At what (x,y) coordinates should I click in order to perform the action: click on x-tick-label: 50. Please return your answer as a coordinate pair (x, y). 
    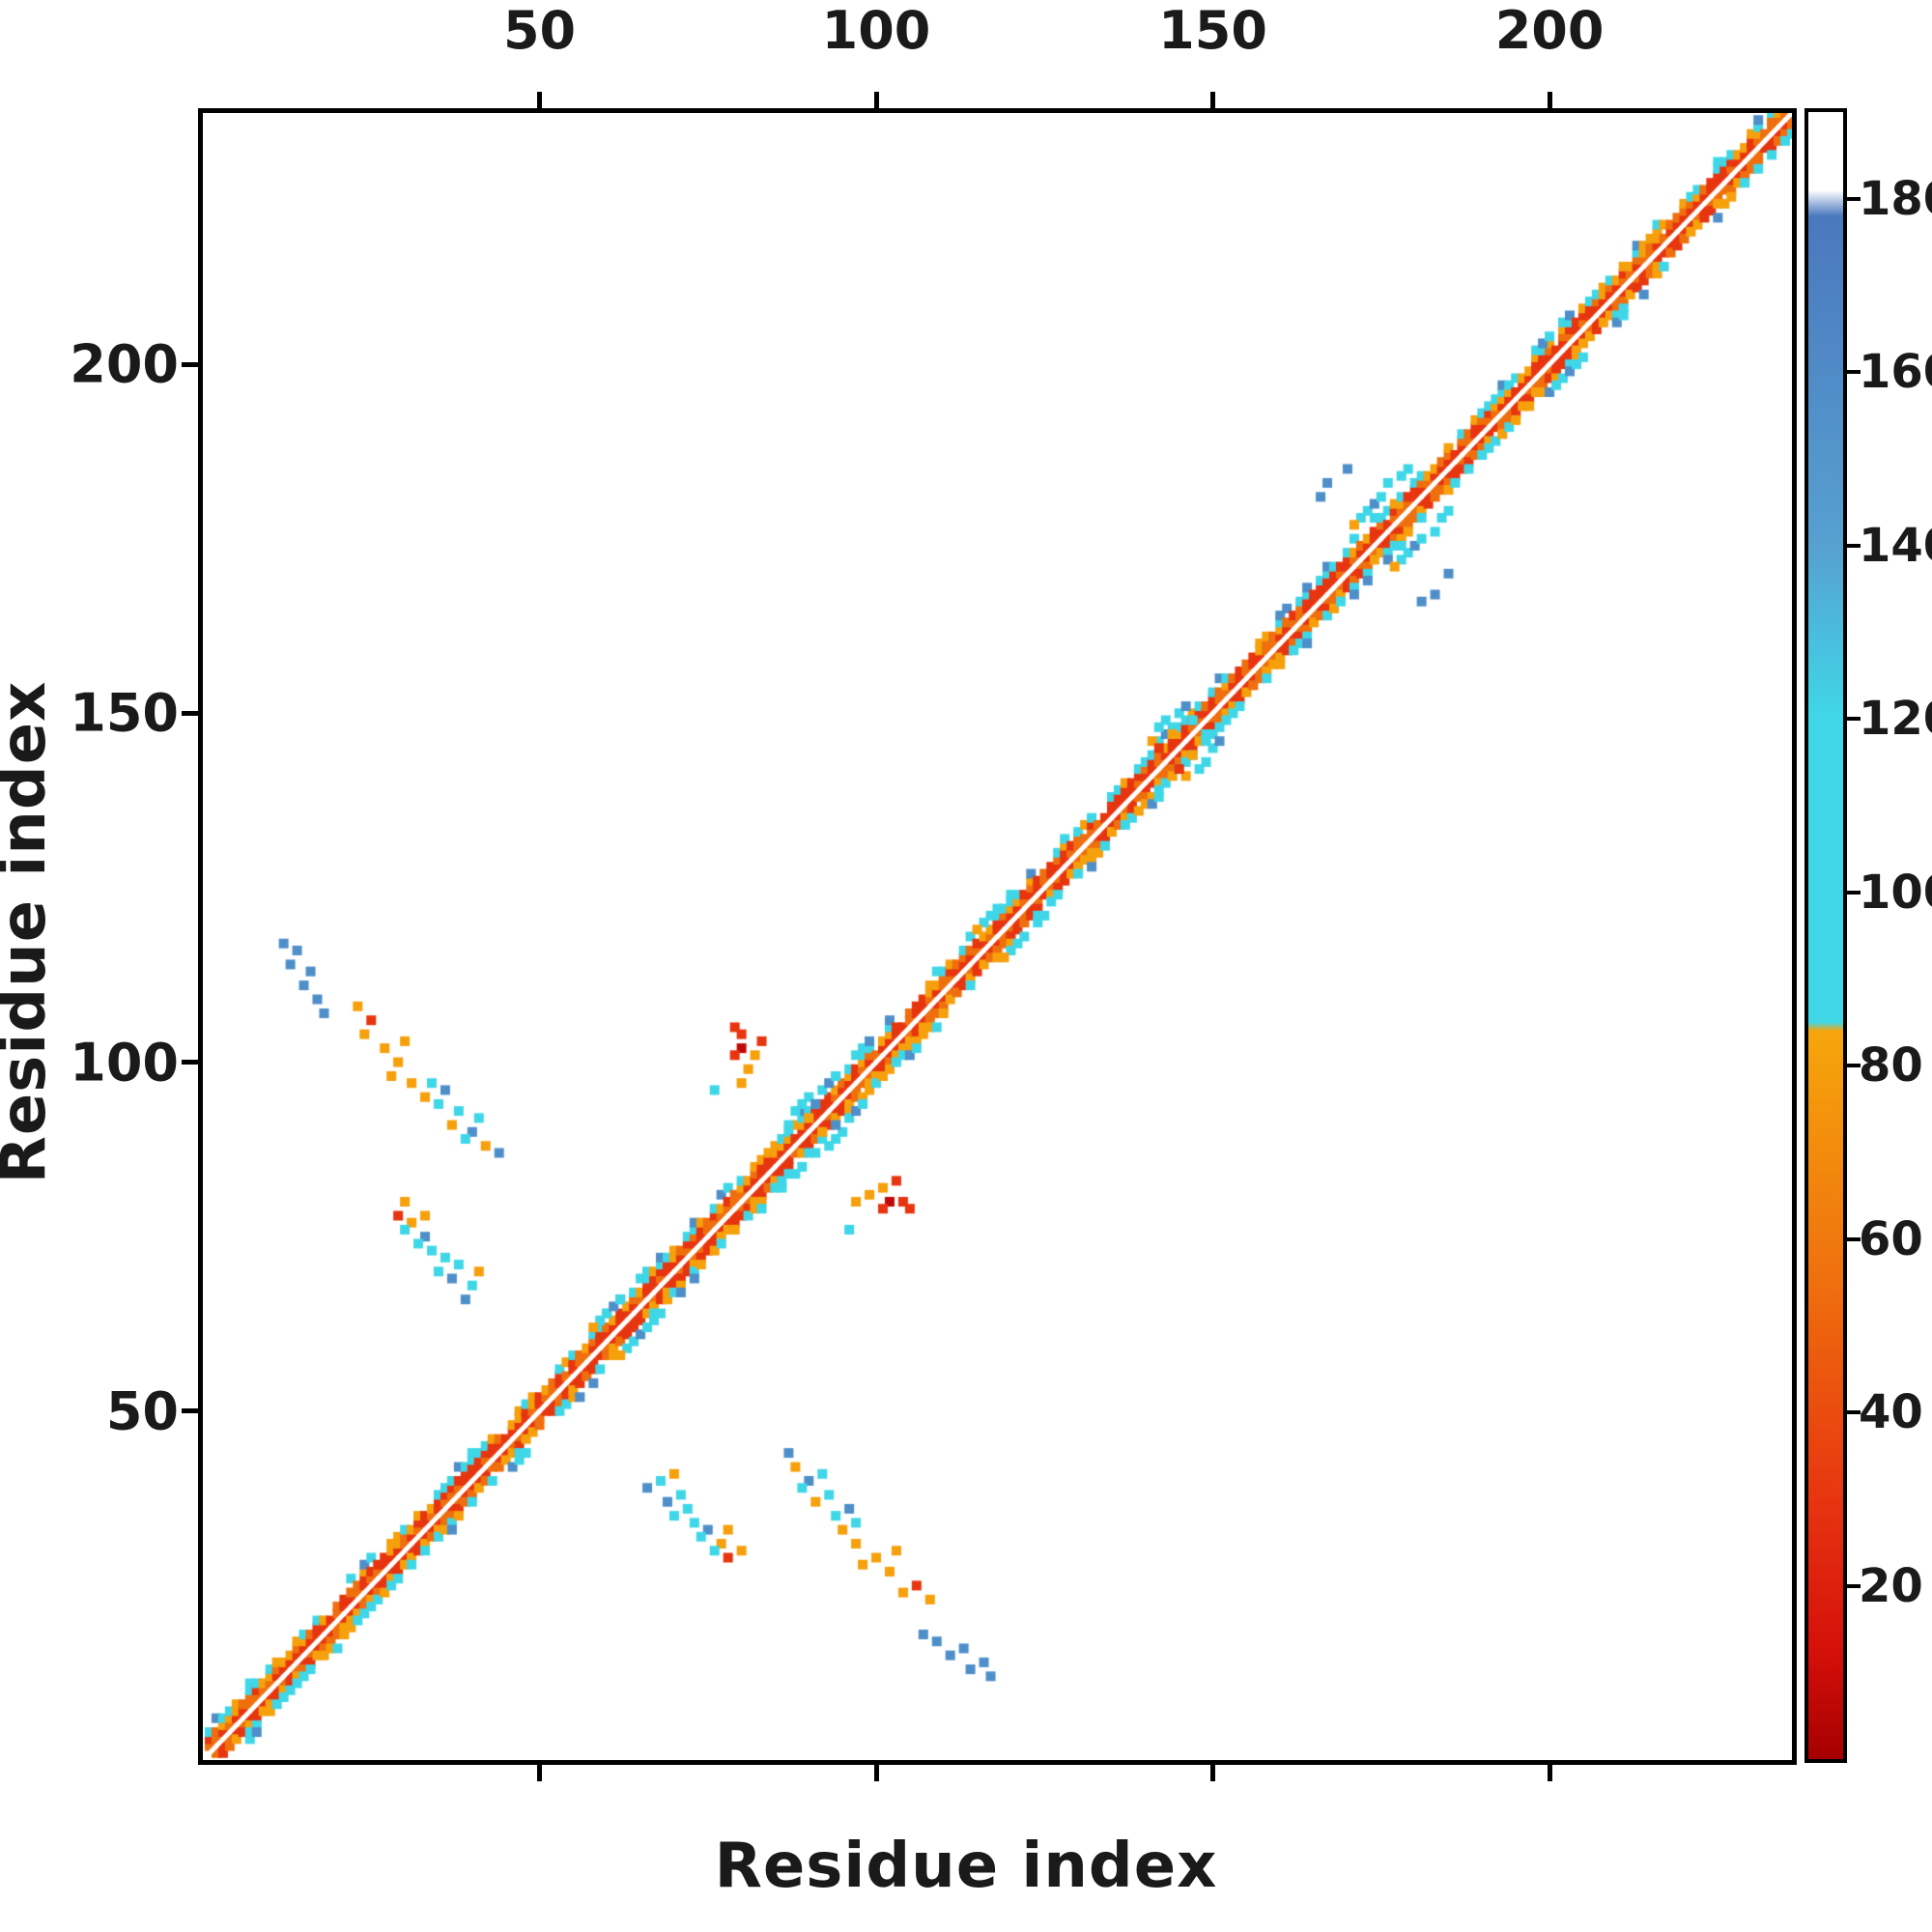
    Looking at the image, I should click on (539, 30).